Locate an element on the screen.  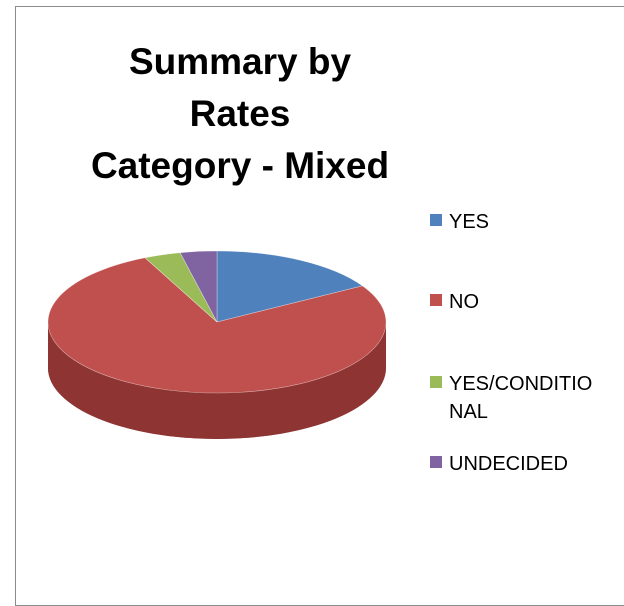
chart-title-line-1: Summary by Rates is located at coordinates (240, 87).